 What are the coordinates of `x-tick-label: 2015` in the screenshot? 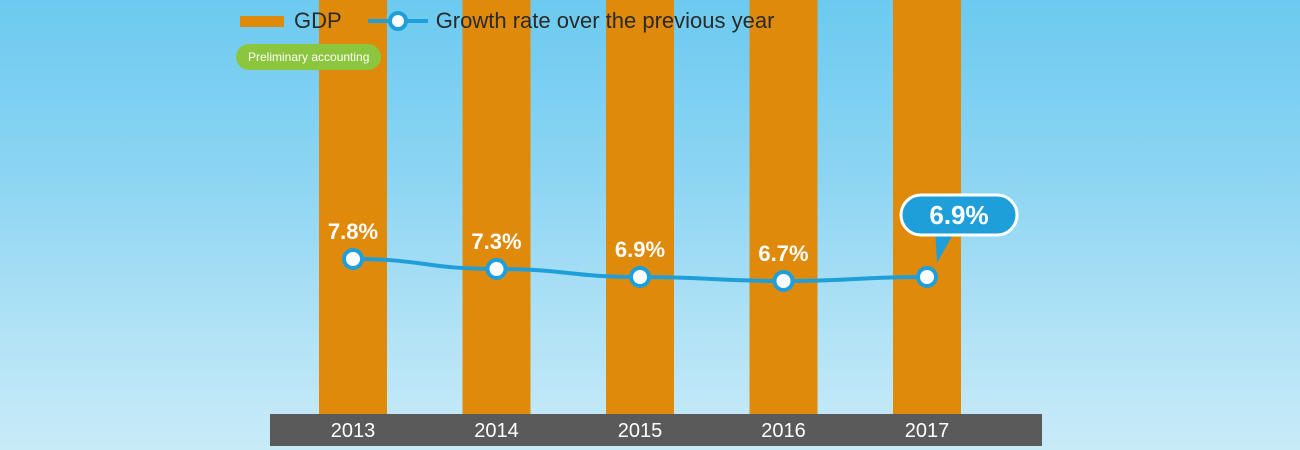 It's located at (640, 431).